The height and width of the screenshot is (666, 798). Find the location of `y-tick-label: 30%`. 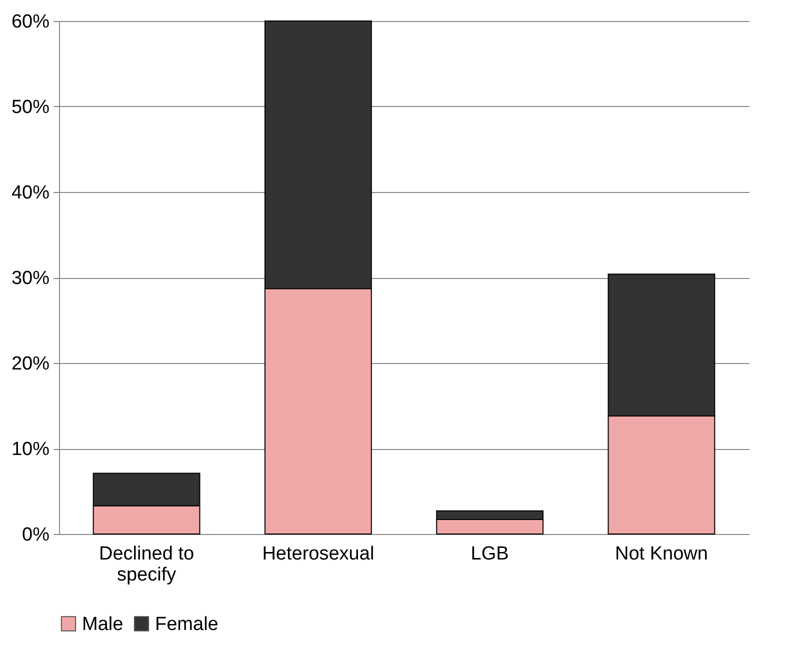

y-tick-label: 30% is located at coordinates (30, 278).